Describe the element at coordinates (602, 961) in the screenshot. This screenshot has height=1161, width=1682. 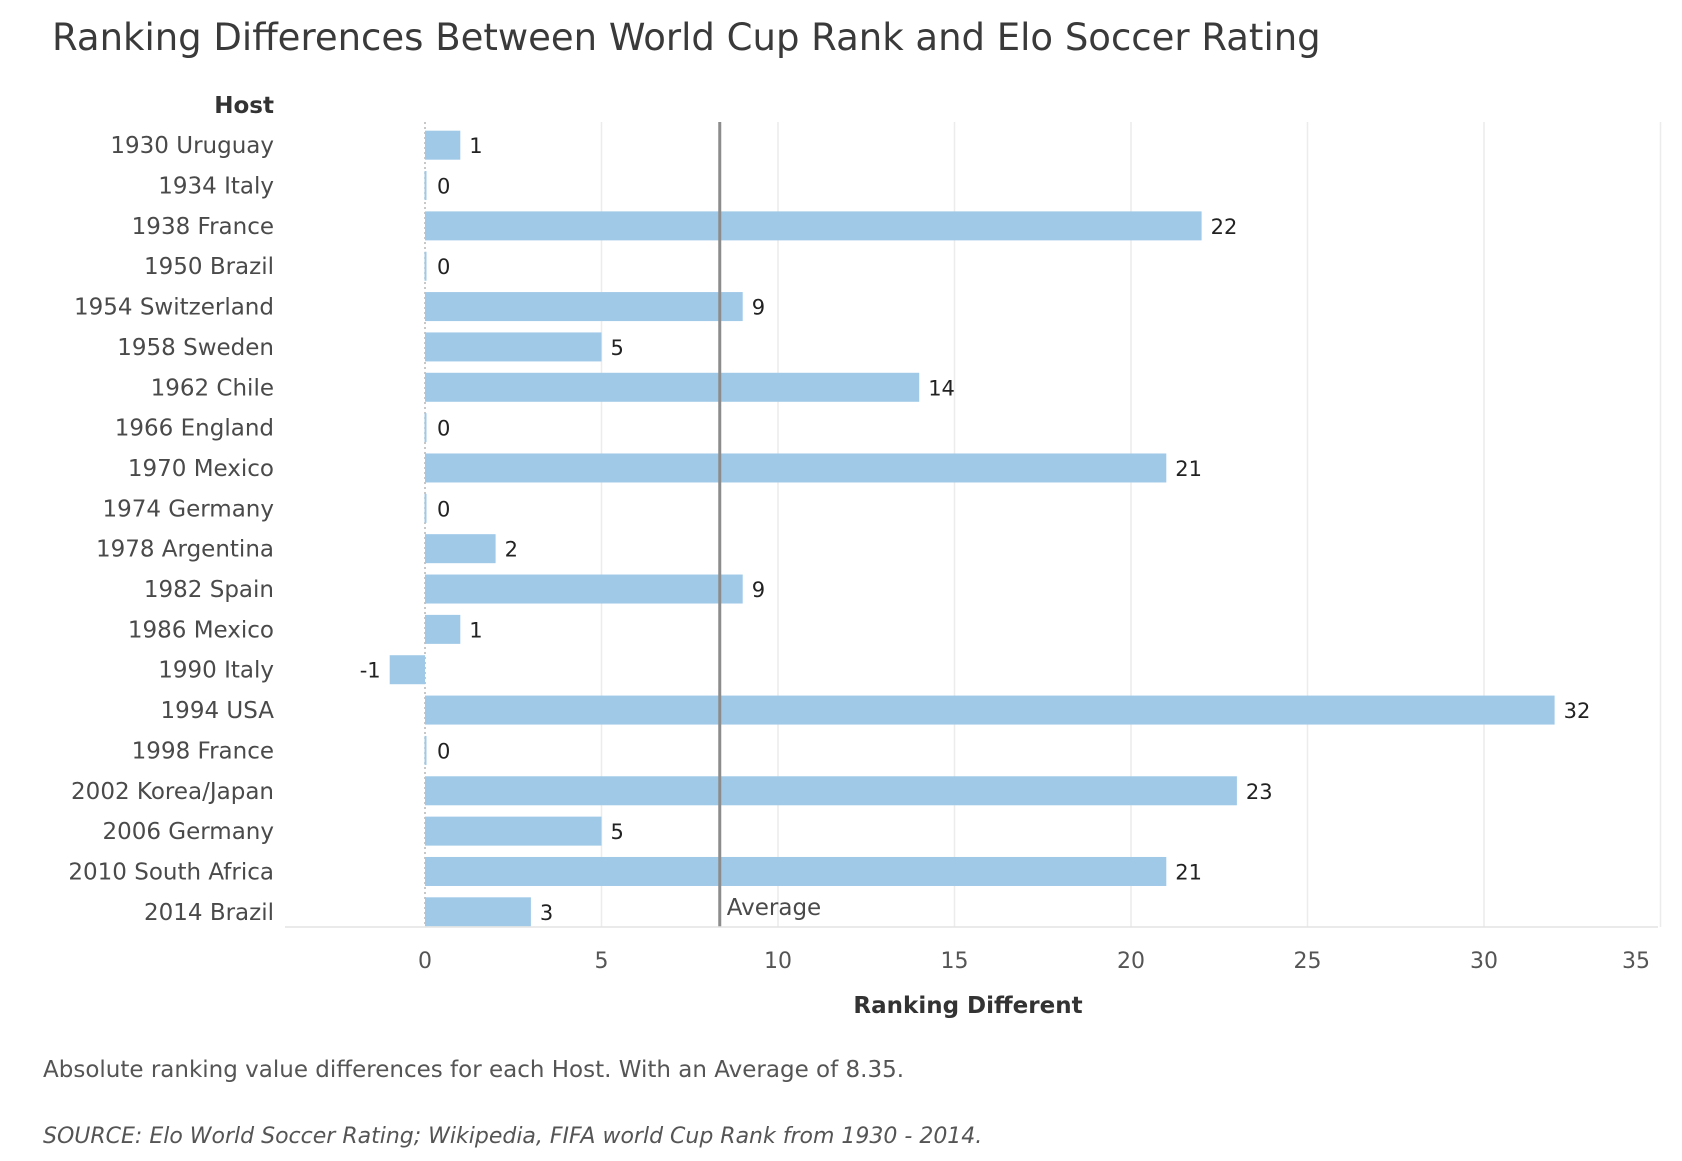
I see `x-tick-label: 5` at that location.